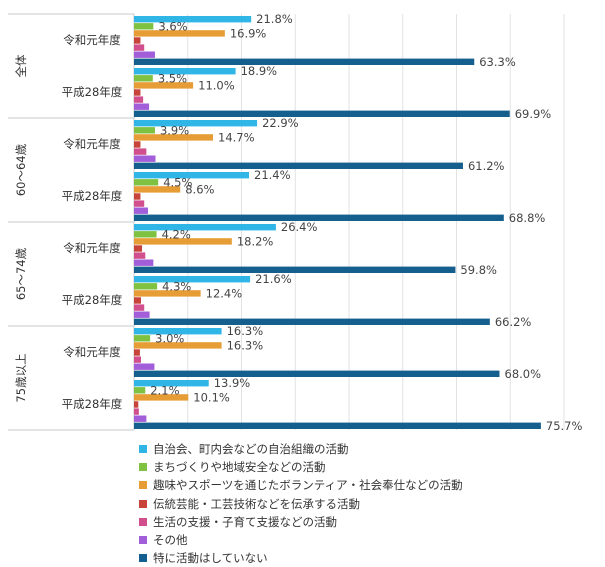 The height and width of the screenshot is (567, 605). Describe the element at coordinates (239, 467) in the screenshot. I see `legend-label: まちづくりや地域安全などの活動` at that location.